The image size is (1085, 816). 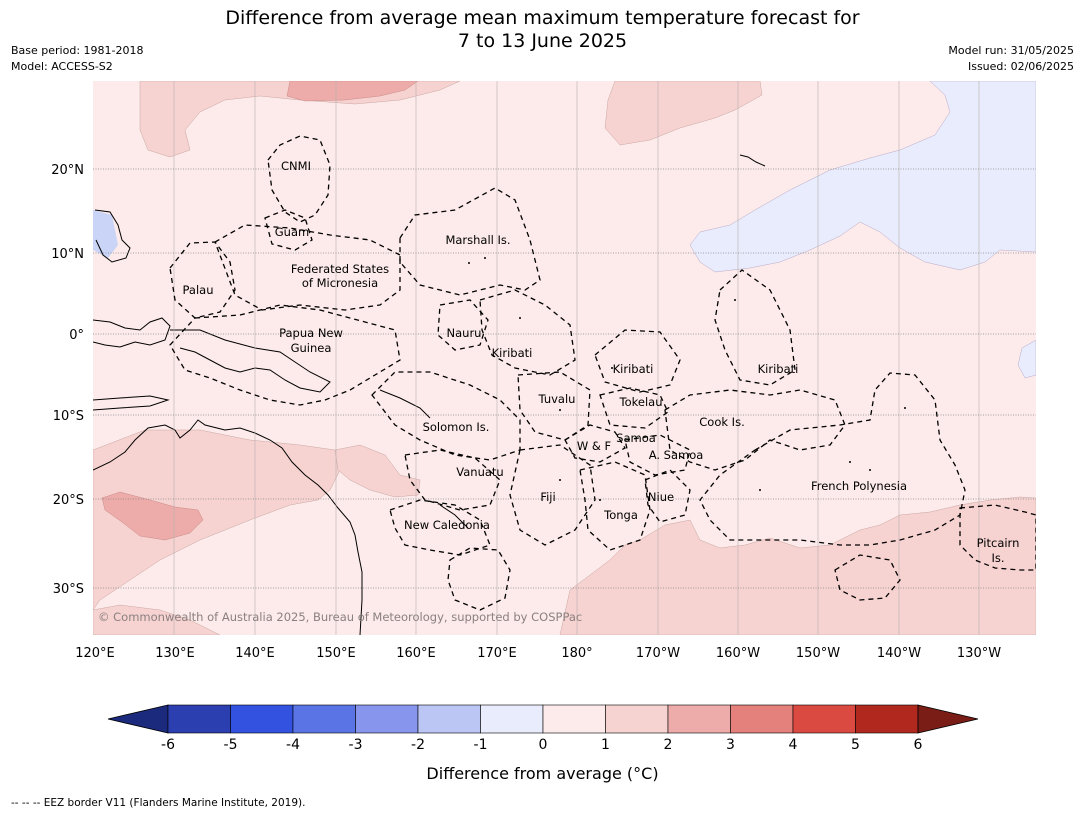 What do you see at coordinates (285, 355) in the screenshot?
I see `eez-png` at bounding box center [285, 355].